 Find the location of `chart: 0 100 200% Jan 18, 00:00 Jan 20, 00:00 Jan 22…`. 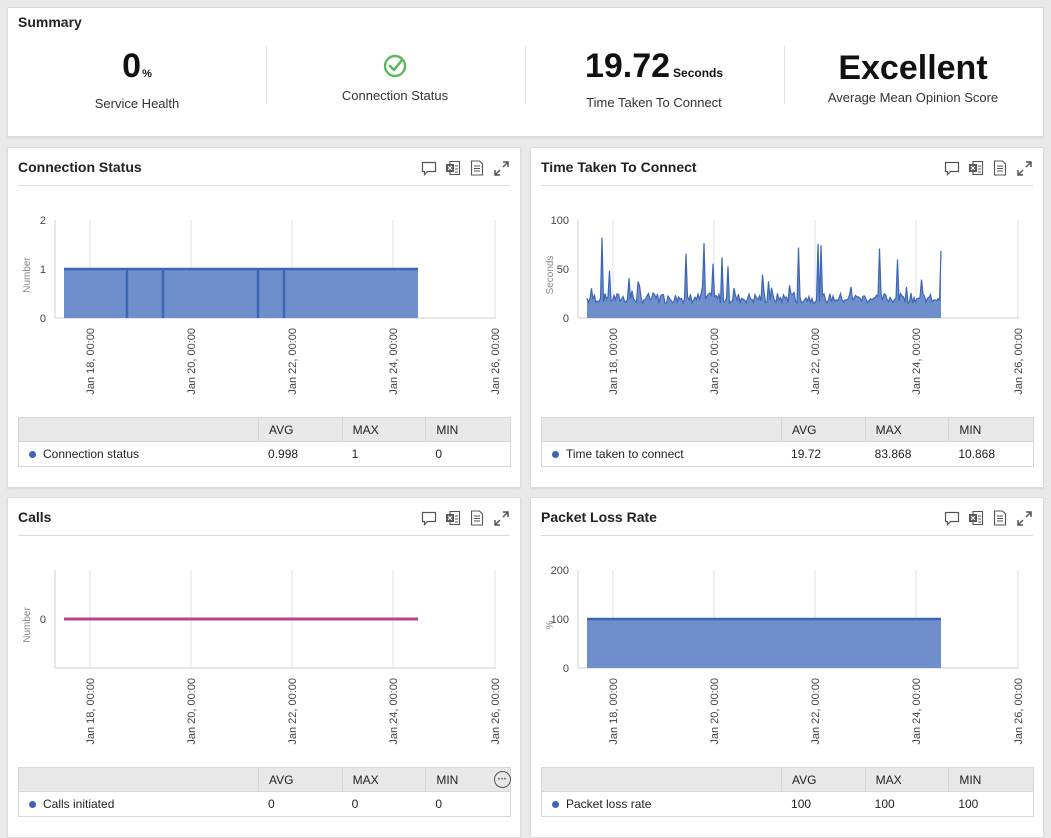

chart: 0 100 200% Jan 18, 00:00 Jan 20, 00:00 Jan 22… is located at coordinates (785, 655).